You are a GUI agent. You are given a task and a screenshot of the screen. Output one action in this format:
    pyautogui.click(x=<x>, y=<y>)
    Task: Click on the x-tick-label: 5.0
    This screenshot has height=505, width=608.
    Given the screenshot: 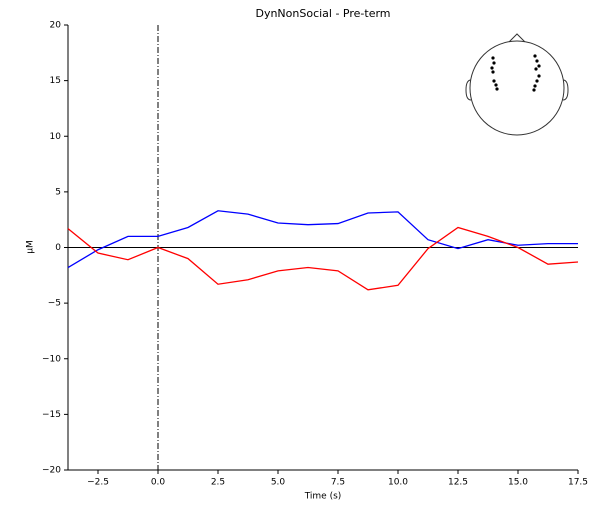 What is the action you would take?
    pyautogui.click(x=278, y=483)
    